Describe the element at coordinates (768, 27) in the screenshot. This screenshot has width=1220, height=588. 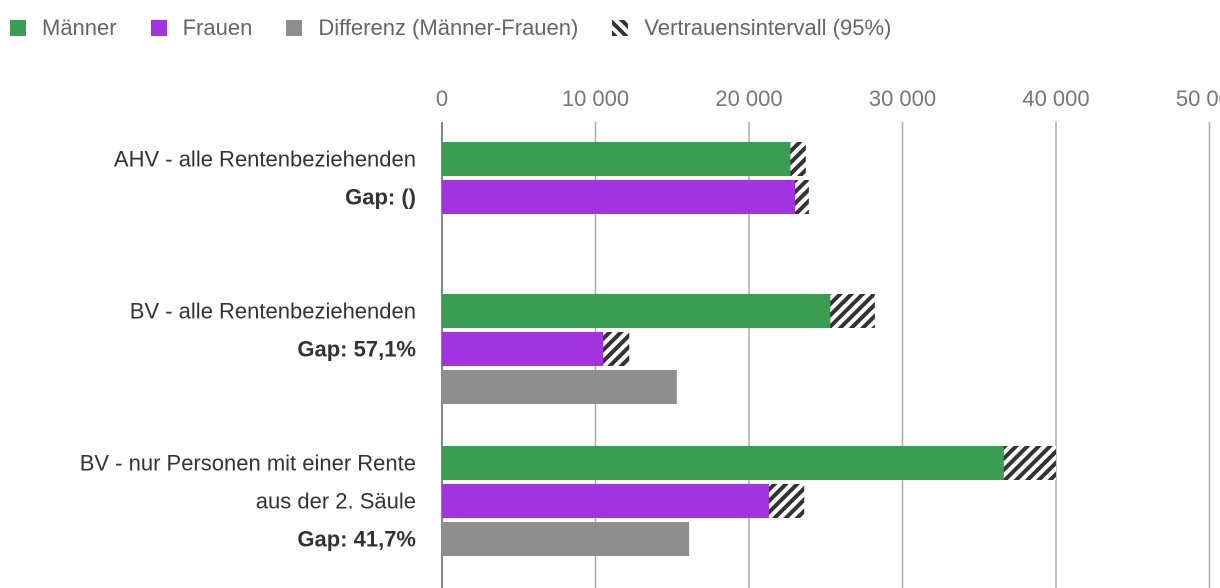
I see `legend-label: Vertrauensintervall (95%)` at that location.